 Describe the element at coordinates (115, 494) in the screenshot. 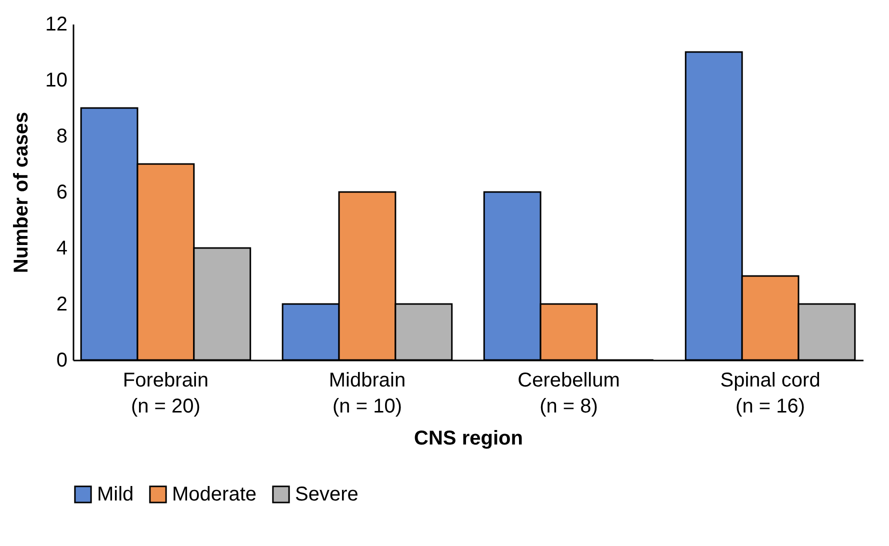

I see `legend-label: Mild` at that location.